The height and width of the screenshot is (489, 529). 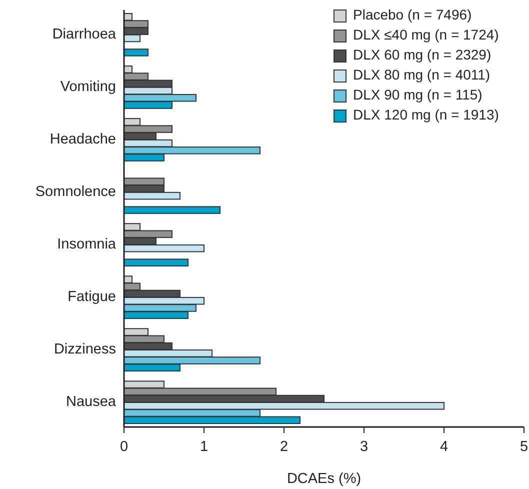 I want to click on legend-label: DLX ≤40 mg (n = 1724), so click(x=426, y=34).